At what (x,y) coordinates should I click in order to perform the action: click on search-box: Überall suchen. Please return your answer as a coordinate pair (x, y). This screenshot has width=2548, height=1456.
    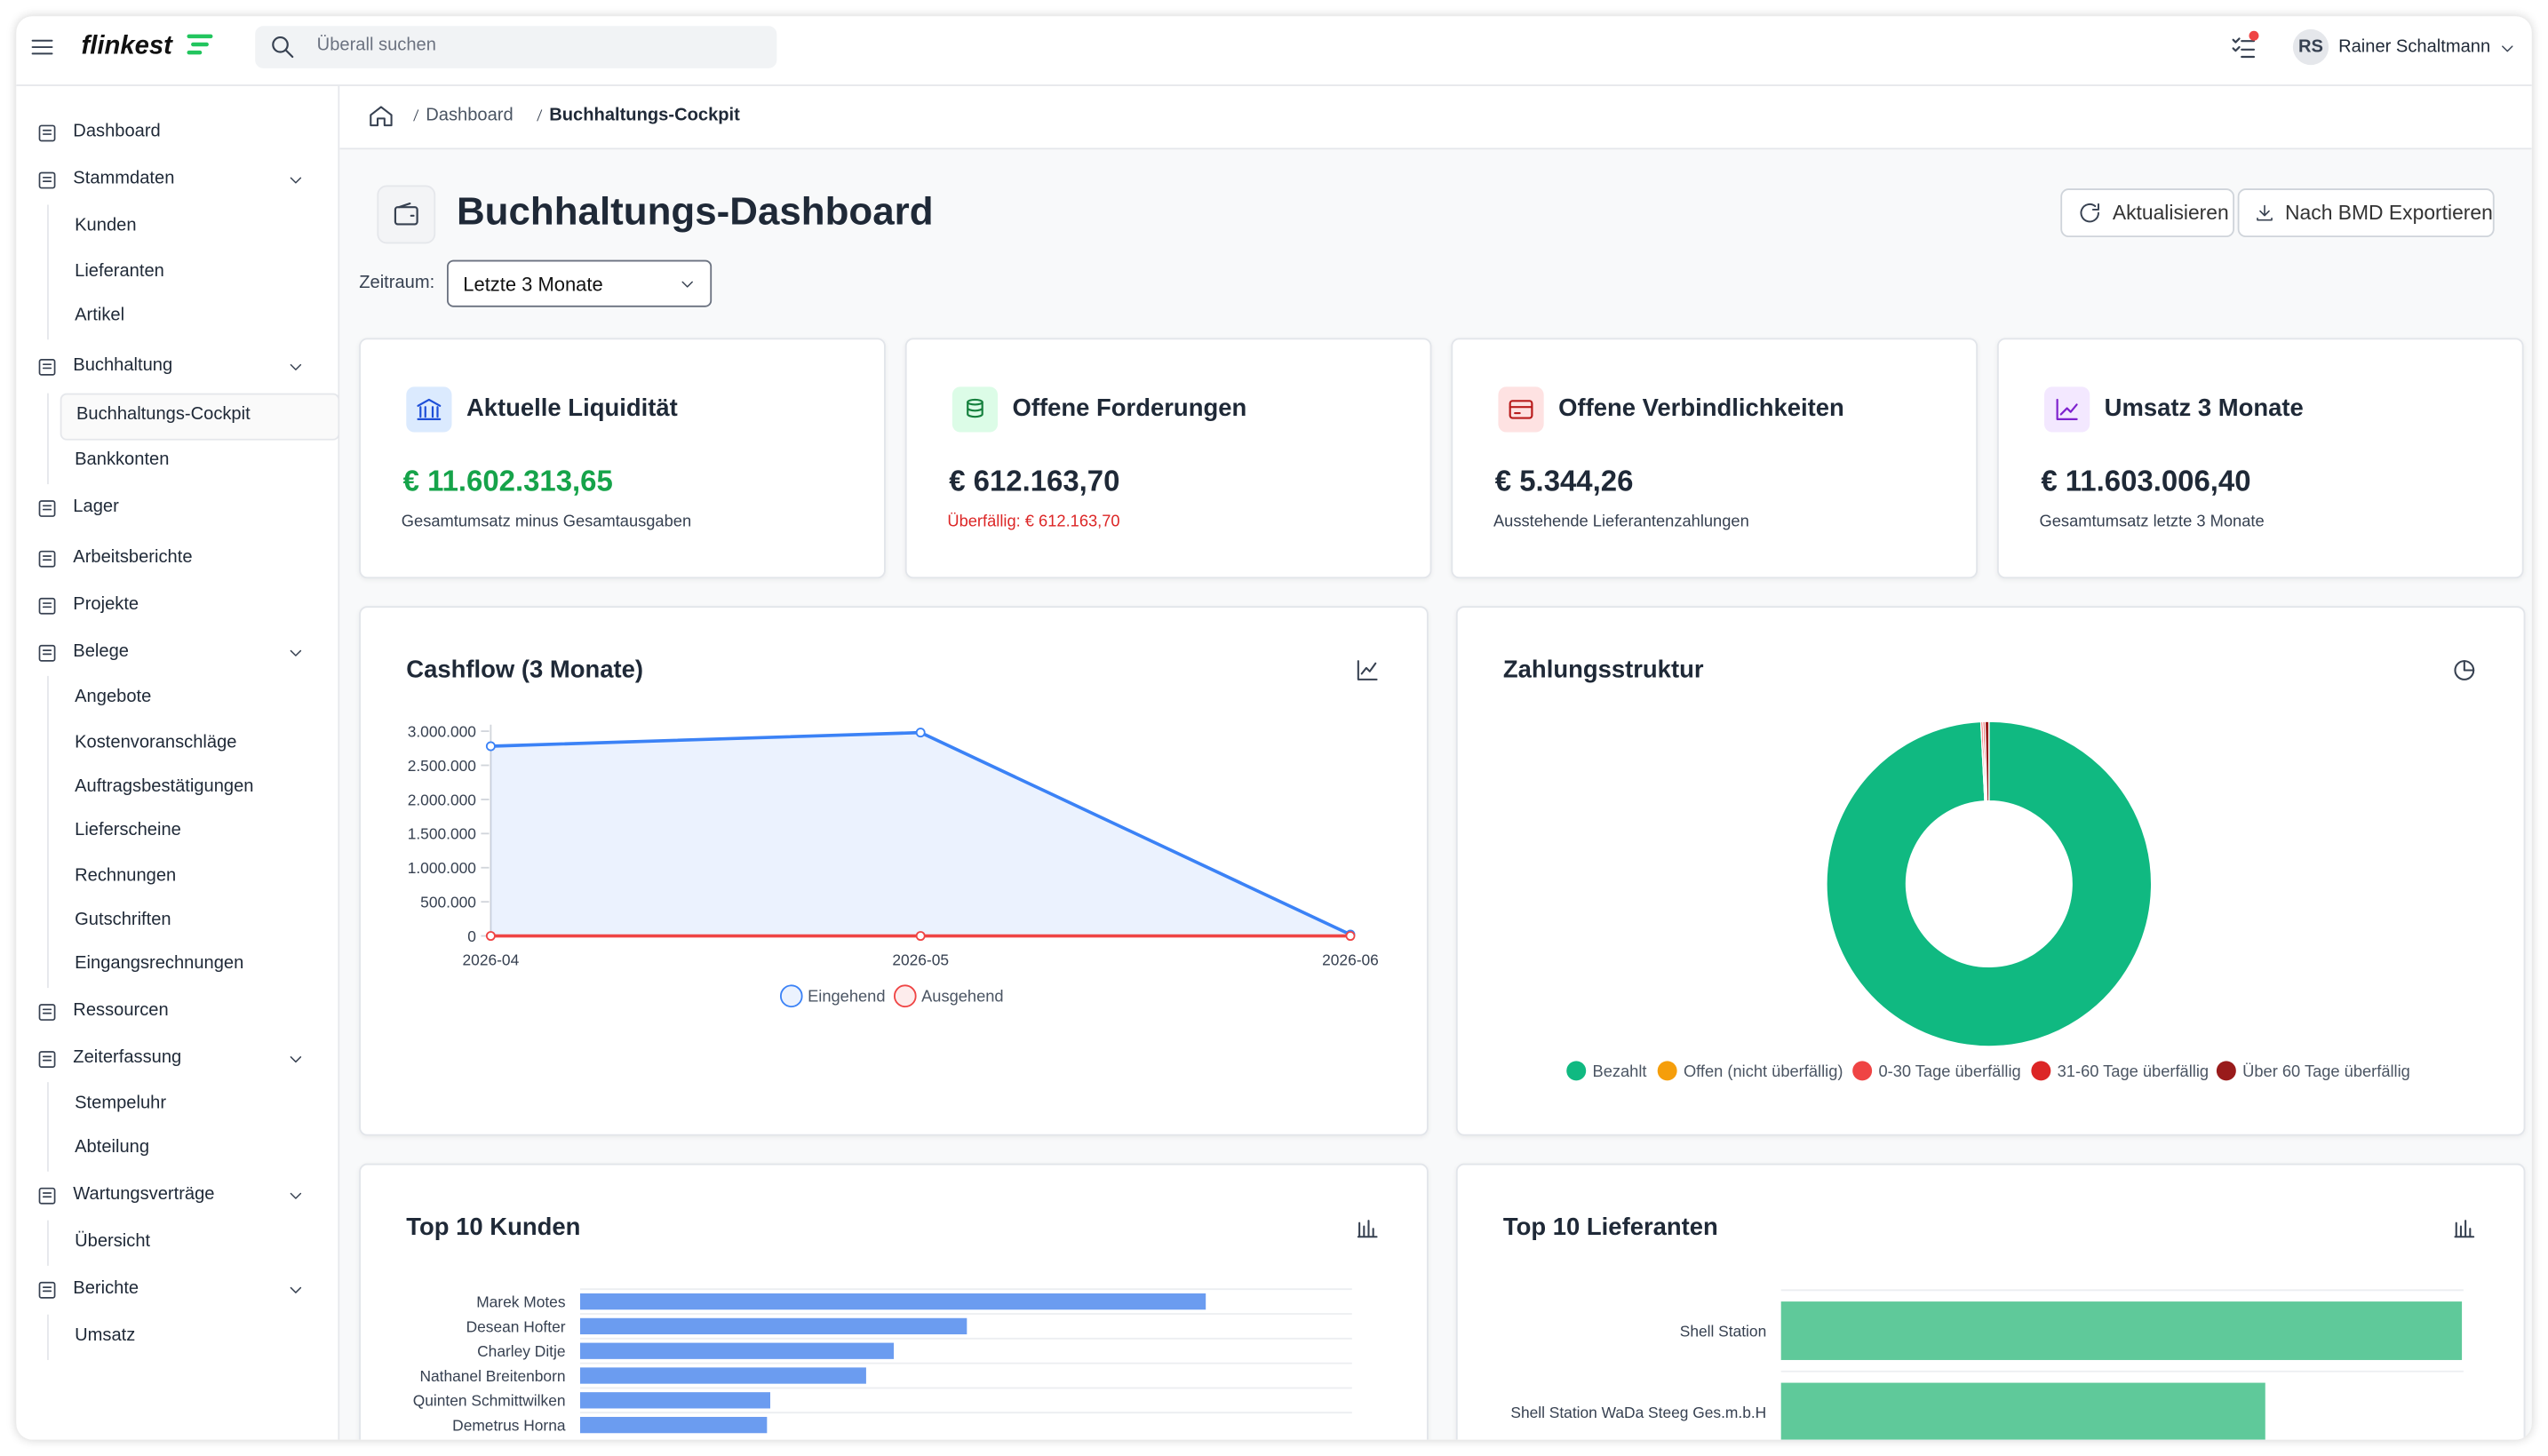
    Looking at the image, I should click on (516, 47).